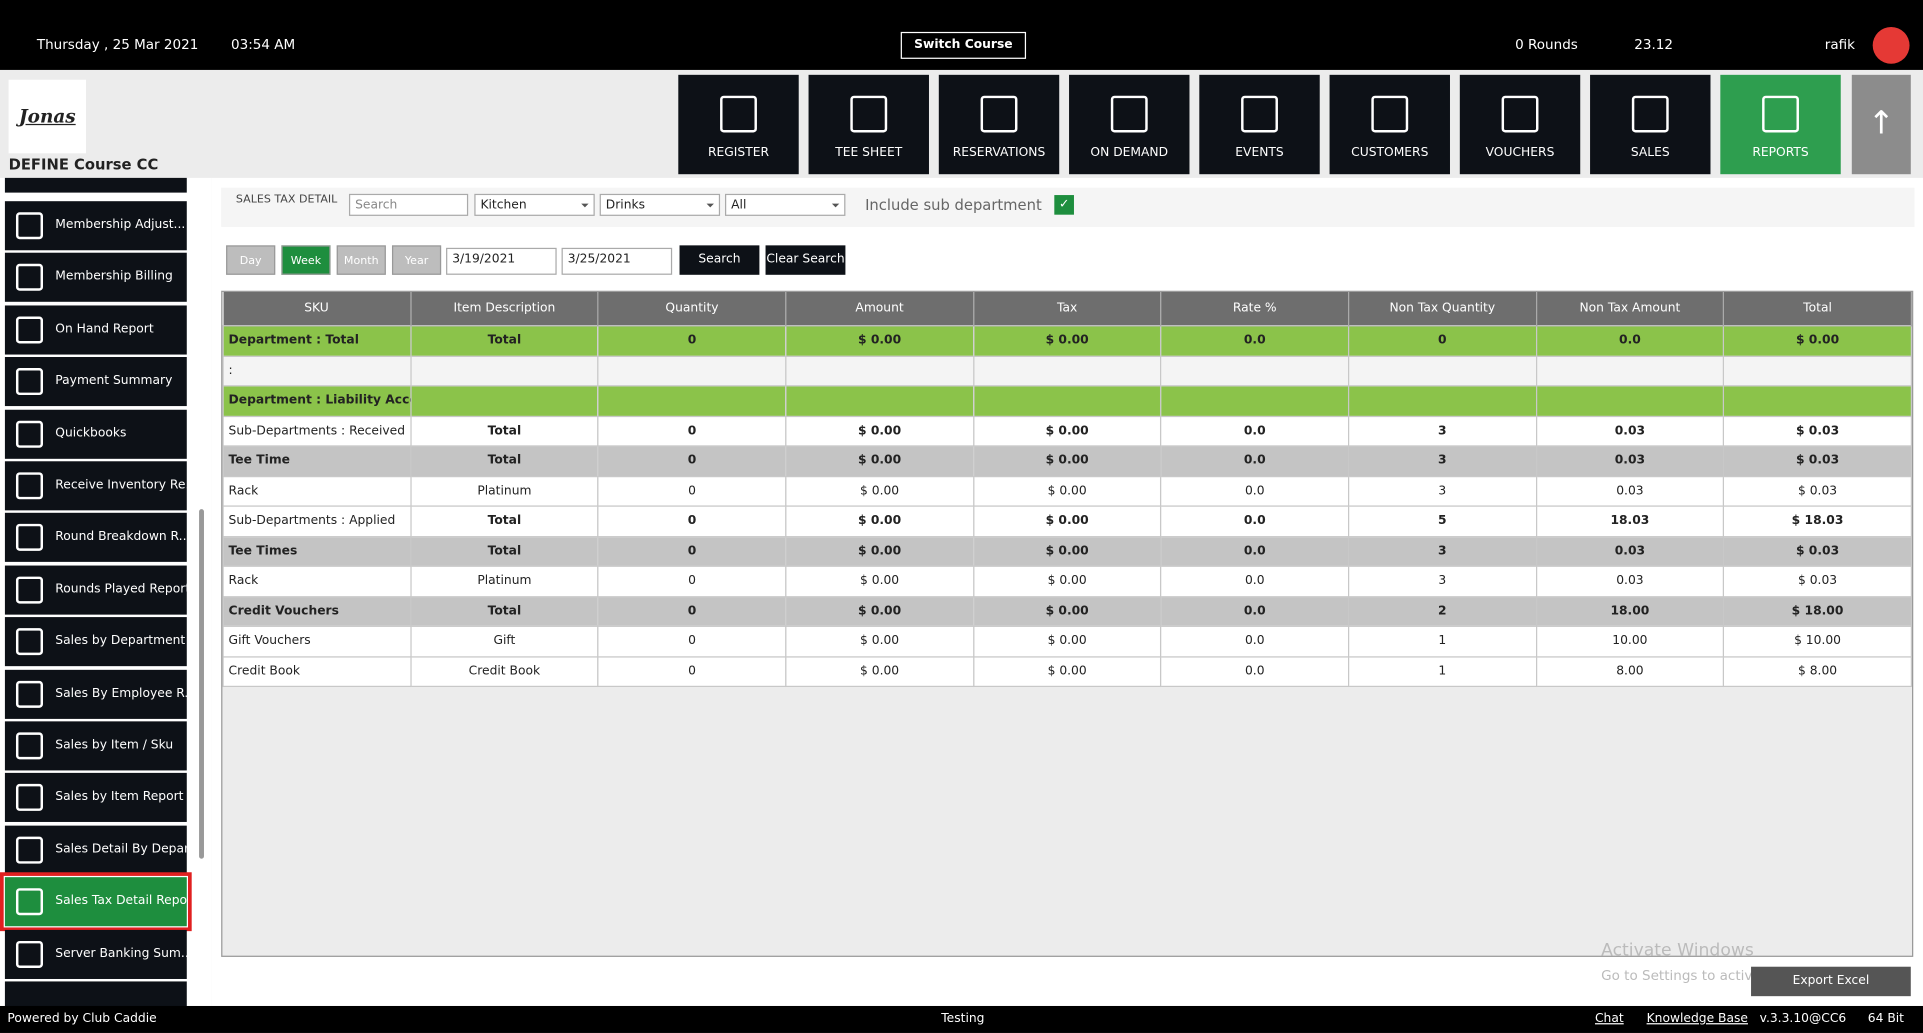  I want to click on table-cell: Credit Vouchers, so click(317, 611).